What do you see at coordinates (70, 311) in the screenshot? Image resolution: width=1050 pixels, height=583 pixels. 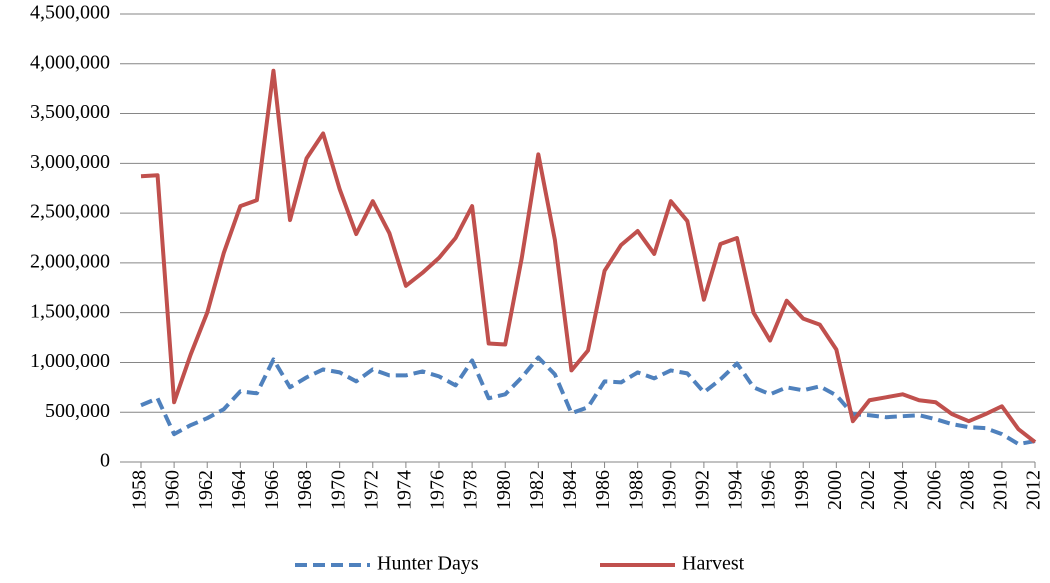 I see `y-tick-label: 1,500,000` at bounding box center [70, 311].